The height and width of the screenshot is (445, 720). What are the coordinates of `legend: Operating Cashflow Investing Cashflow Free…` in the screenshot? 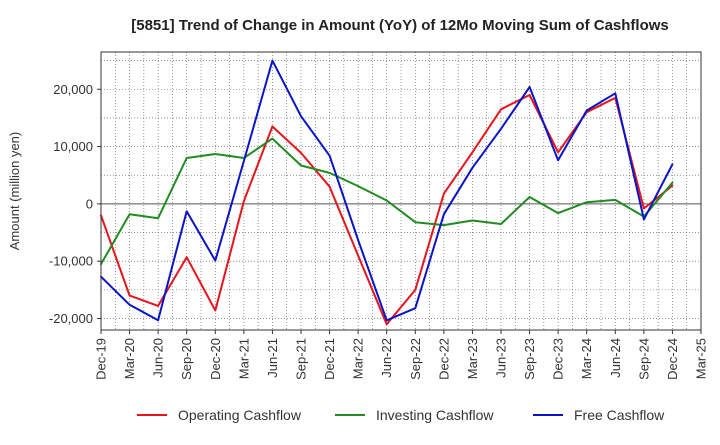 It's located at (401, 415).